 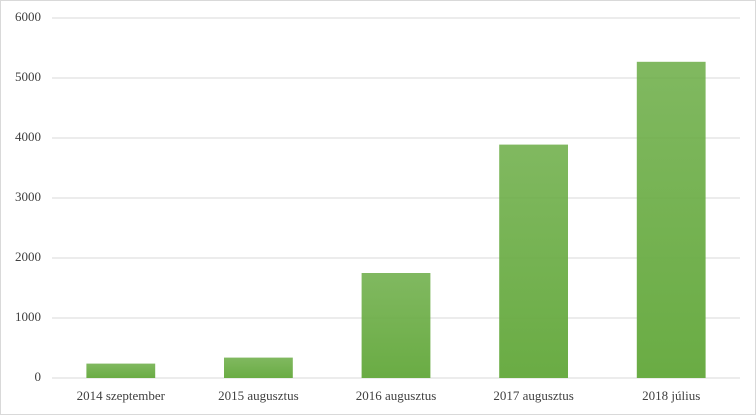 What do you see at coordinates (533, 395) in the screenshot?
I see `x-tick-label: 2017 augusztus` at bounding box center [533, 395].